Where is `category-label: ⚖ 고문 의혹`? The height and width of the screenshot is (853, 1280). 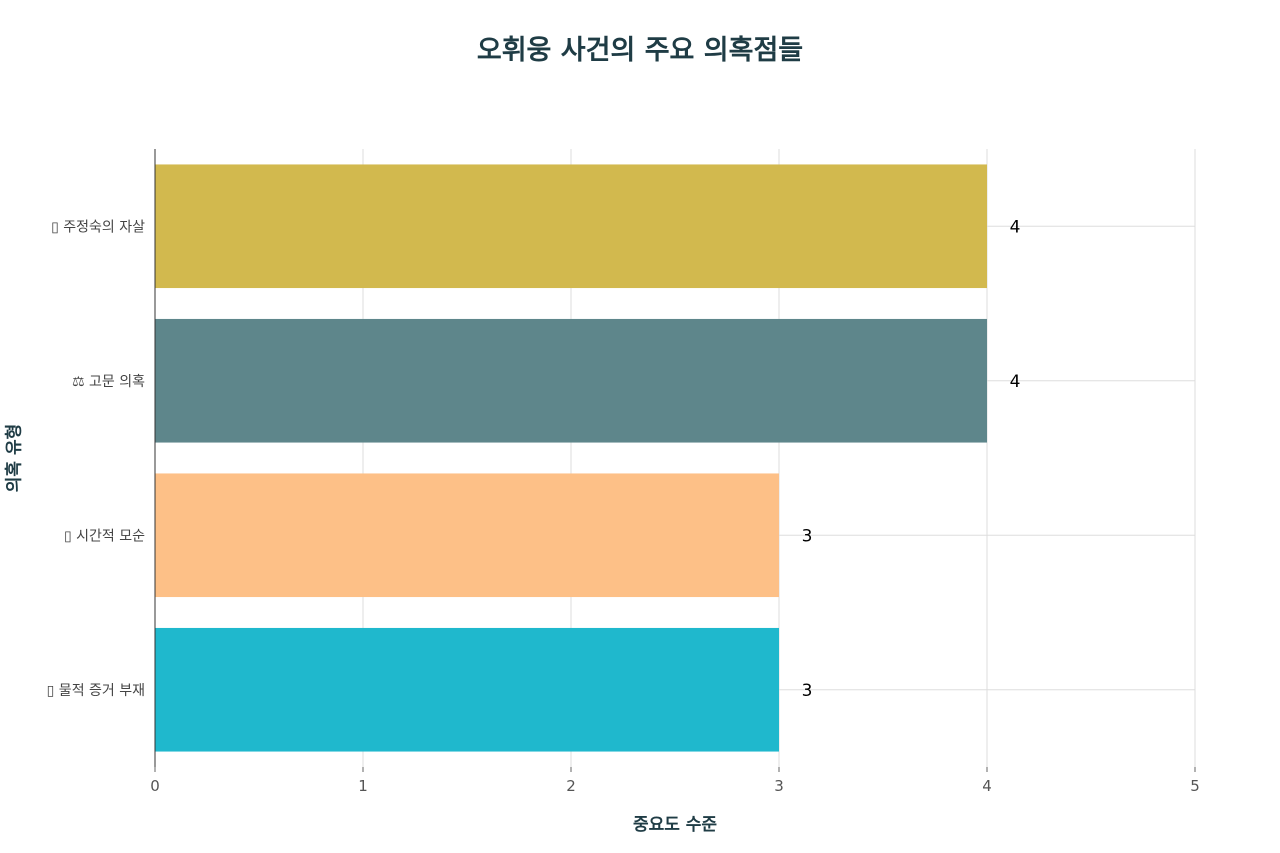 category-label: ⚖ 고문 의혹 is located at coordinates (108, 382).